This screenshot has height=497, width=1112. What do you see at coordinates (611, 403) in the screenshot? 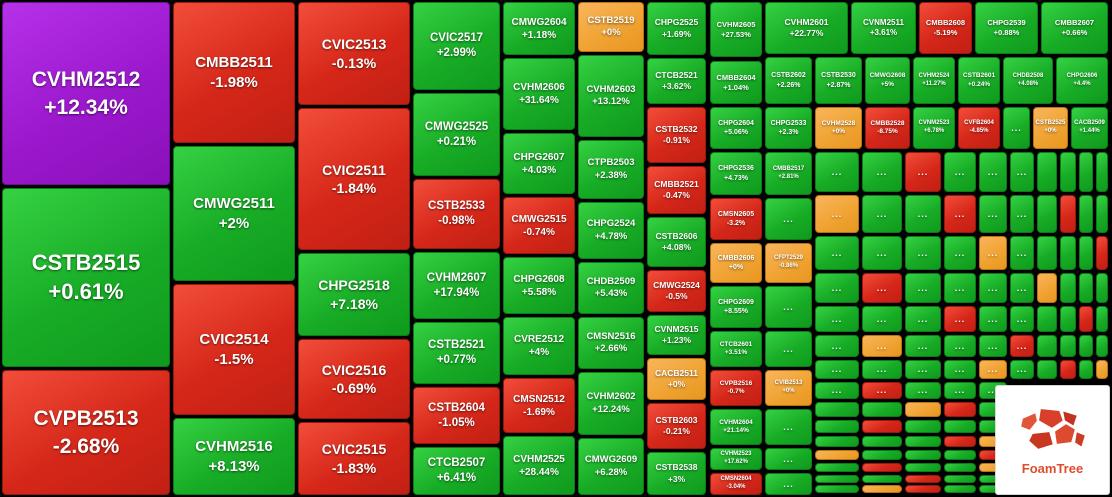
I see `treemap-cell: CVHM2602 +12.24%` at bounding box center [611, 403].